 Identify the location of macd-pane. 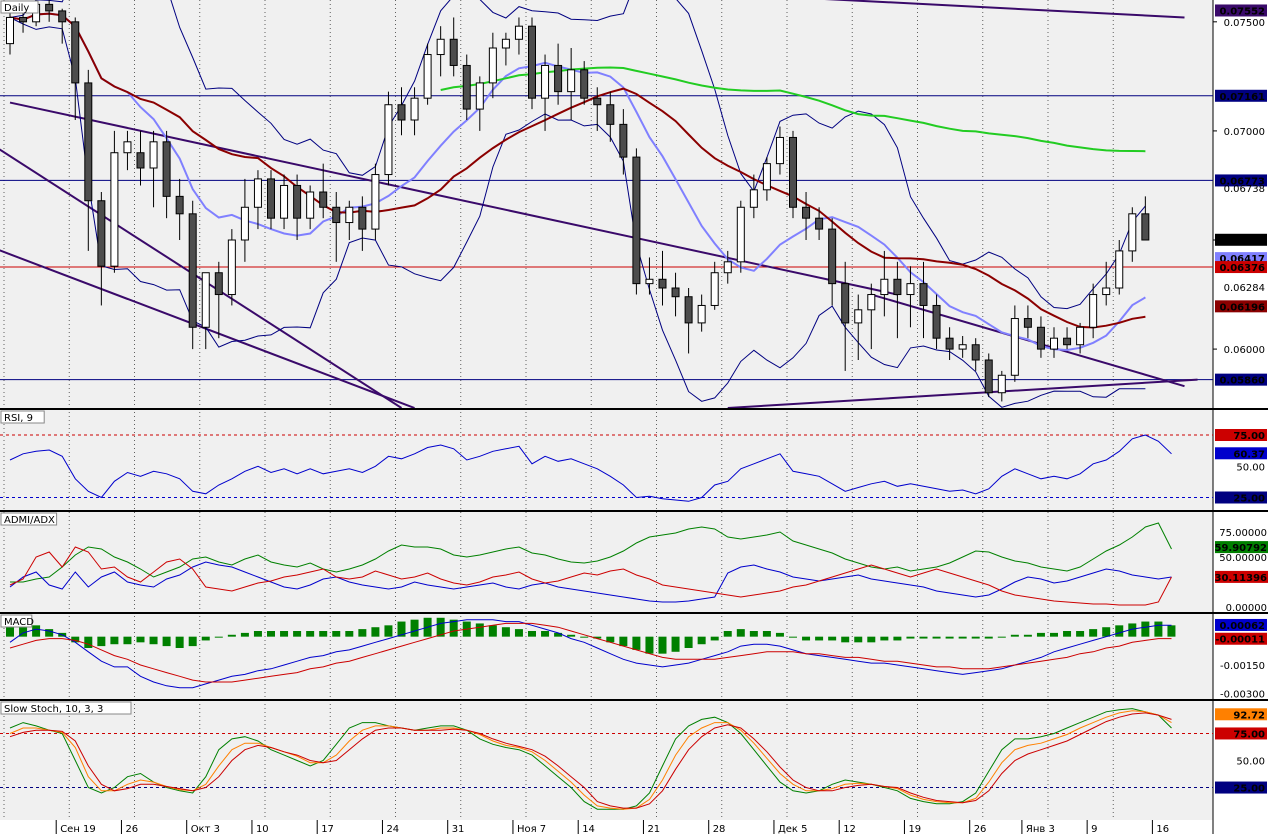
(591, 653).